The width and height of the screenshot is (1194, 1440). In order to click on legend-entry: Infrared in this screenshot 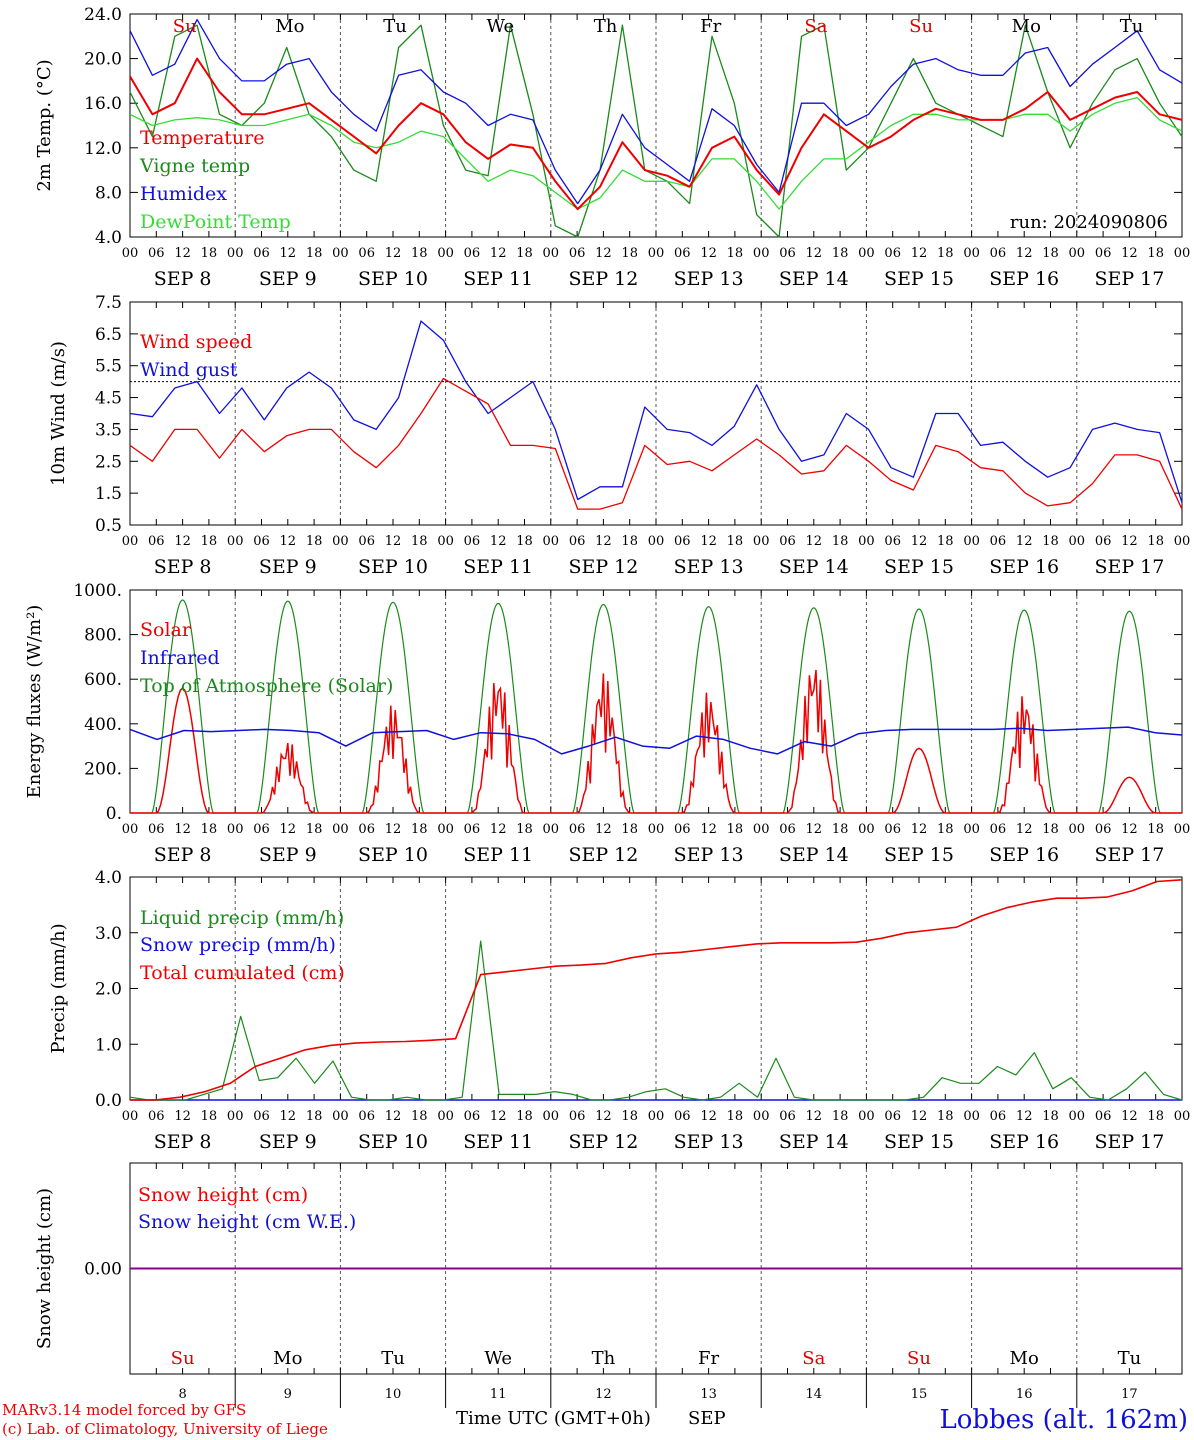, I will do `click(180, 658)`.